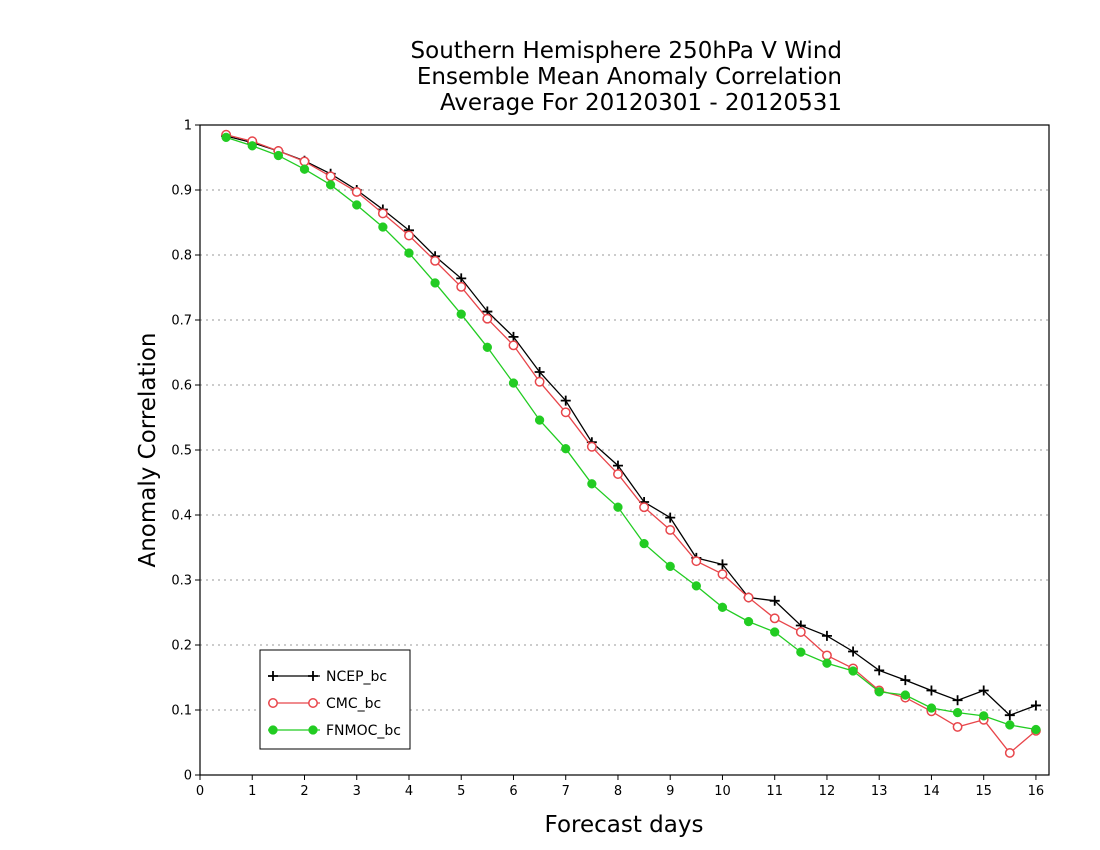  Describe the element at coordinates (670, 791) in the screenshot. I see `x-tick-label: 9` at that location.